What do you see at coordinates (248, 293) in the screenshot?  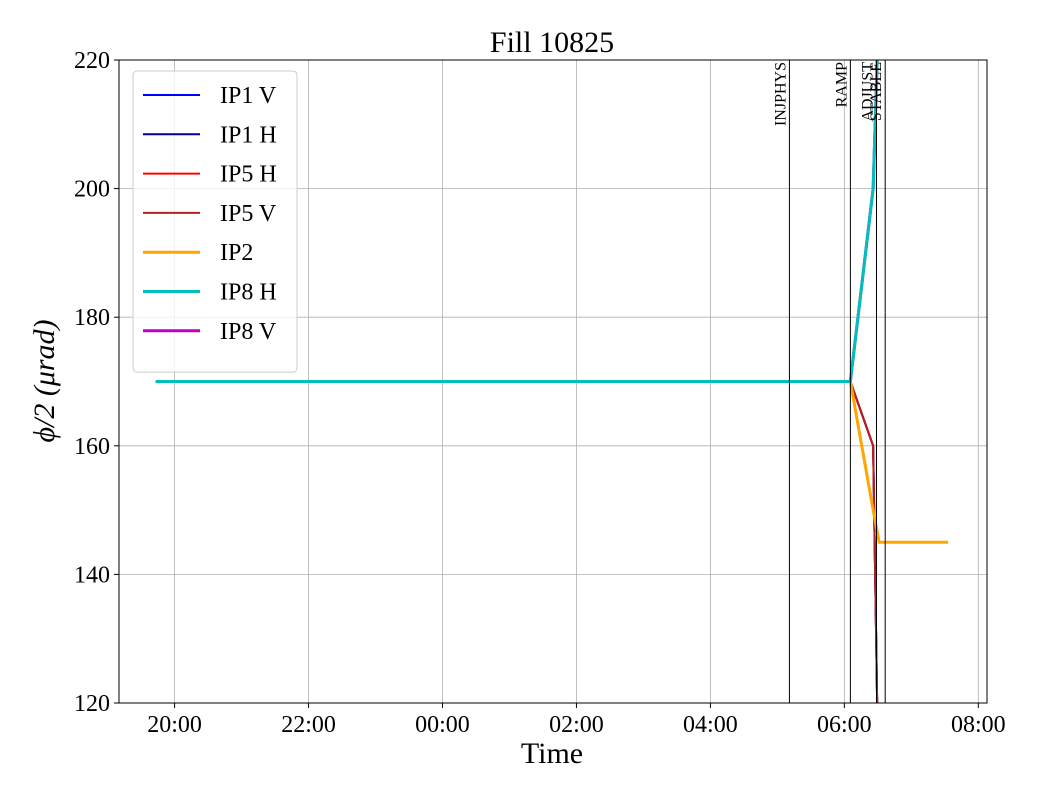 I see `legend-label: IP8 H` at bounding box center [248, 293].